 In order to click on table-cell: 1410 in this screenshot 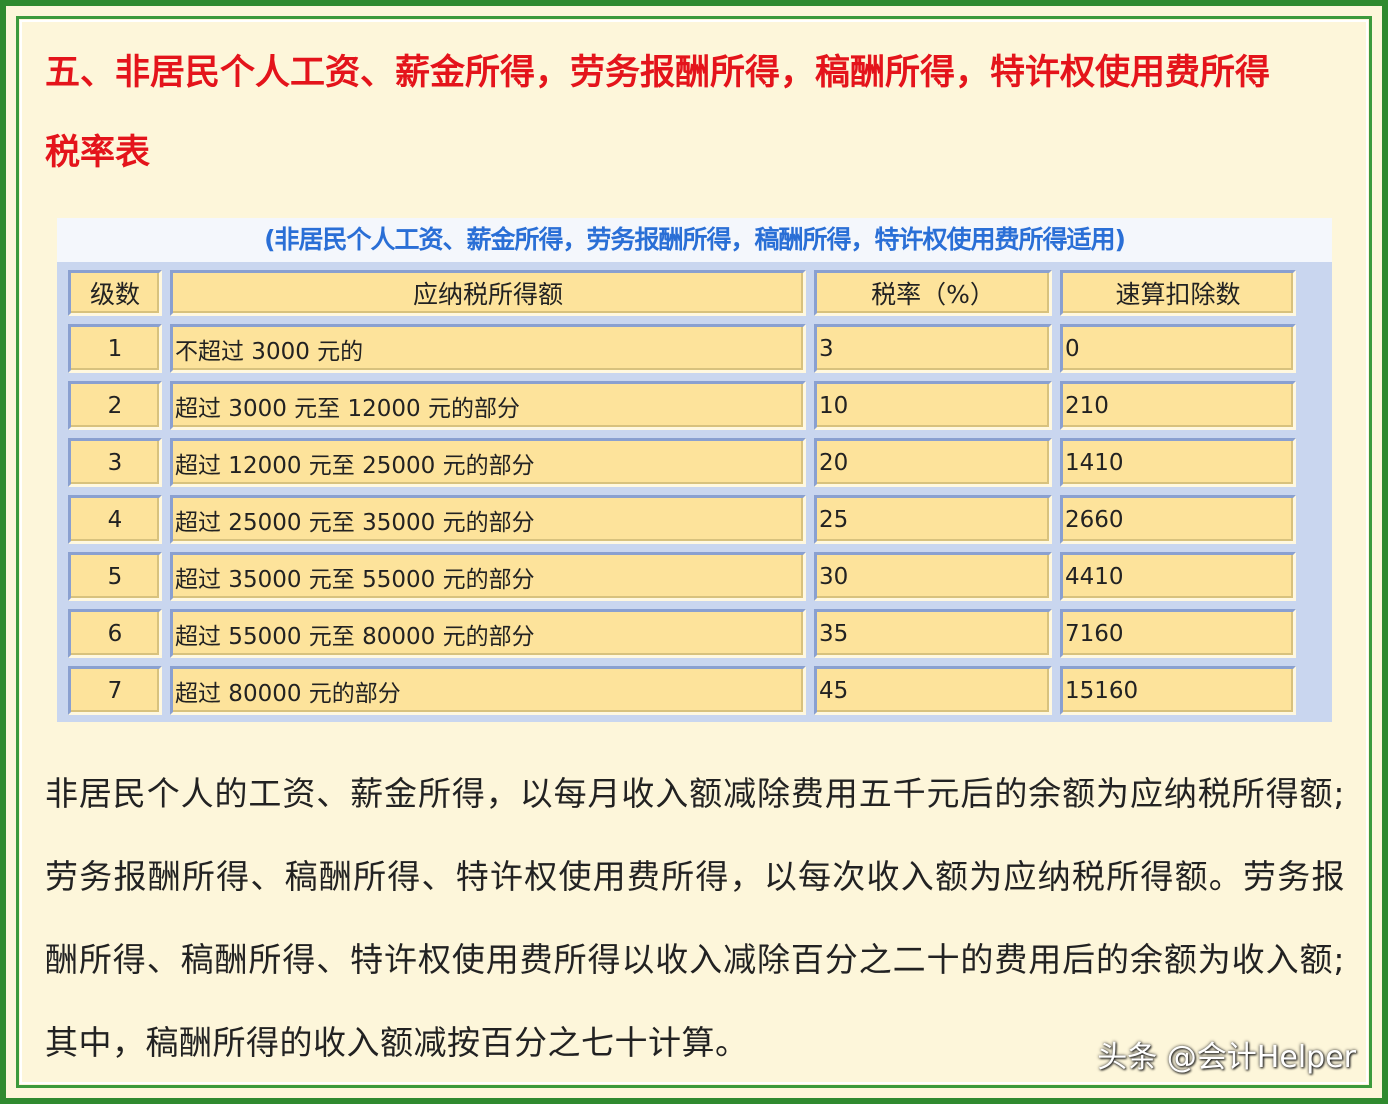, I will do `click(1178, 462)`.